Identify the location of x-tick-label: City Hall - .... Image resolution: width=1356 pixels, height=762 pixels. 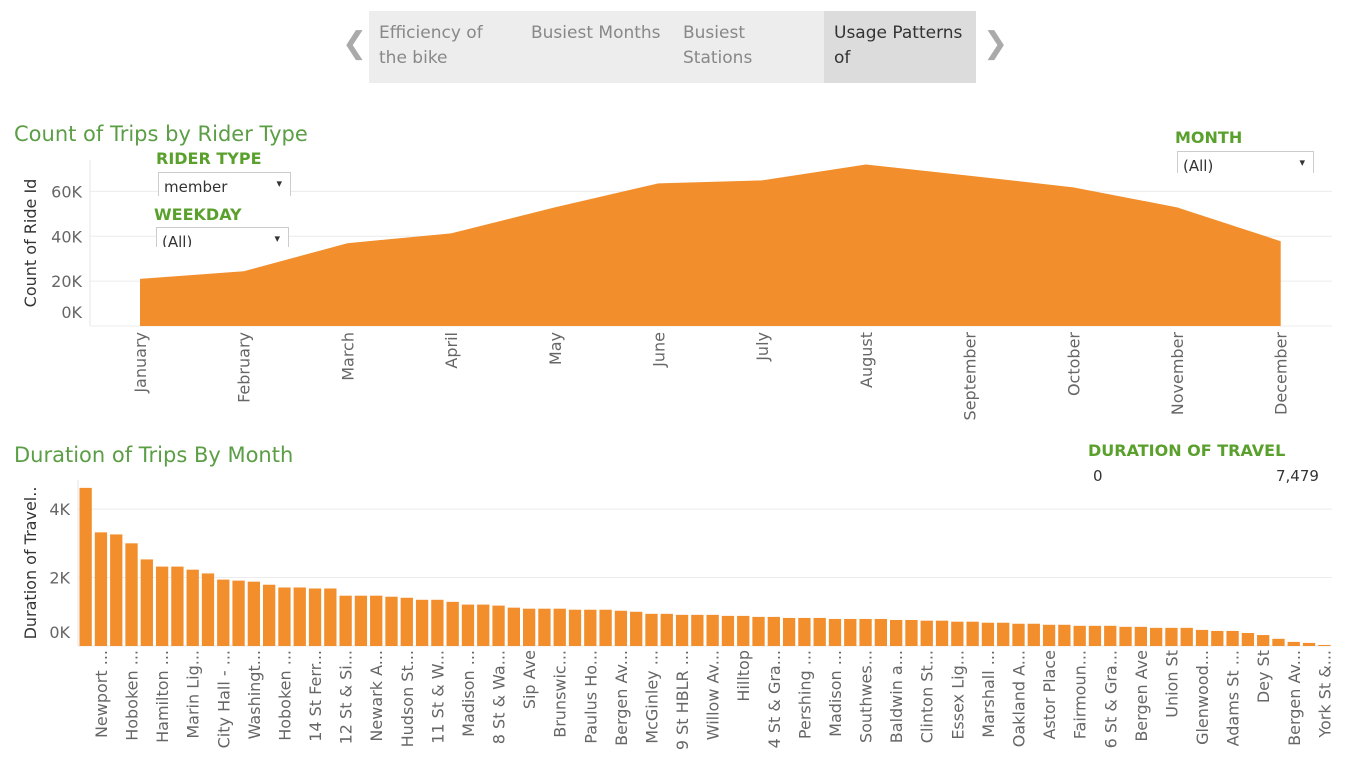
(223, 699).